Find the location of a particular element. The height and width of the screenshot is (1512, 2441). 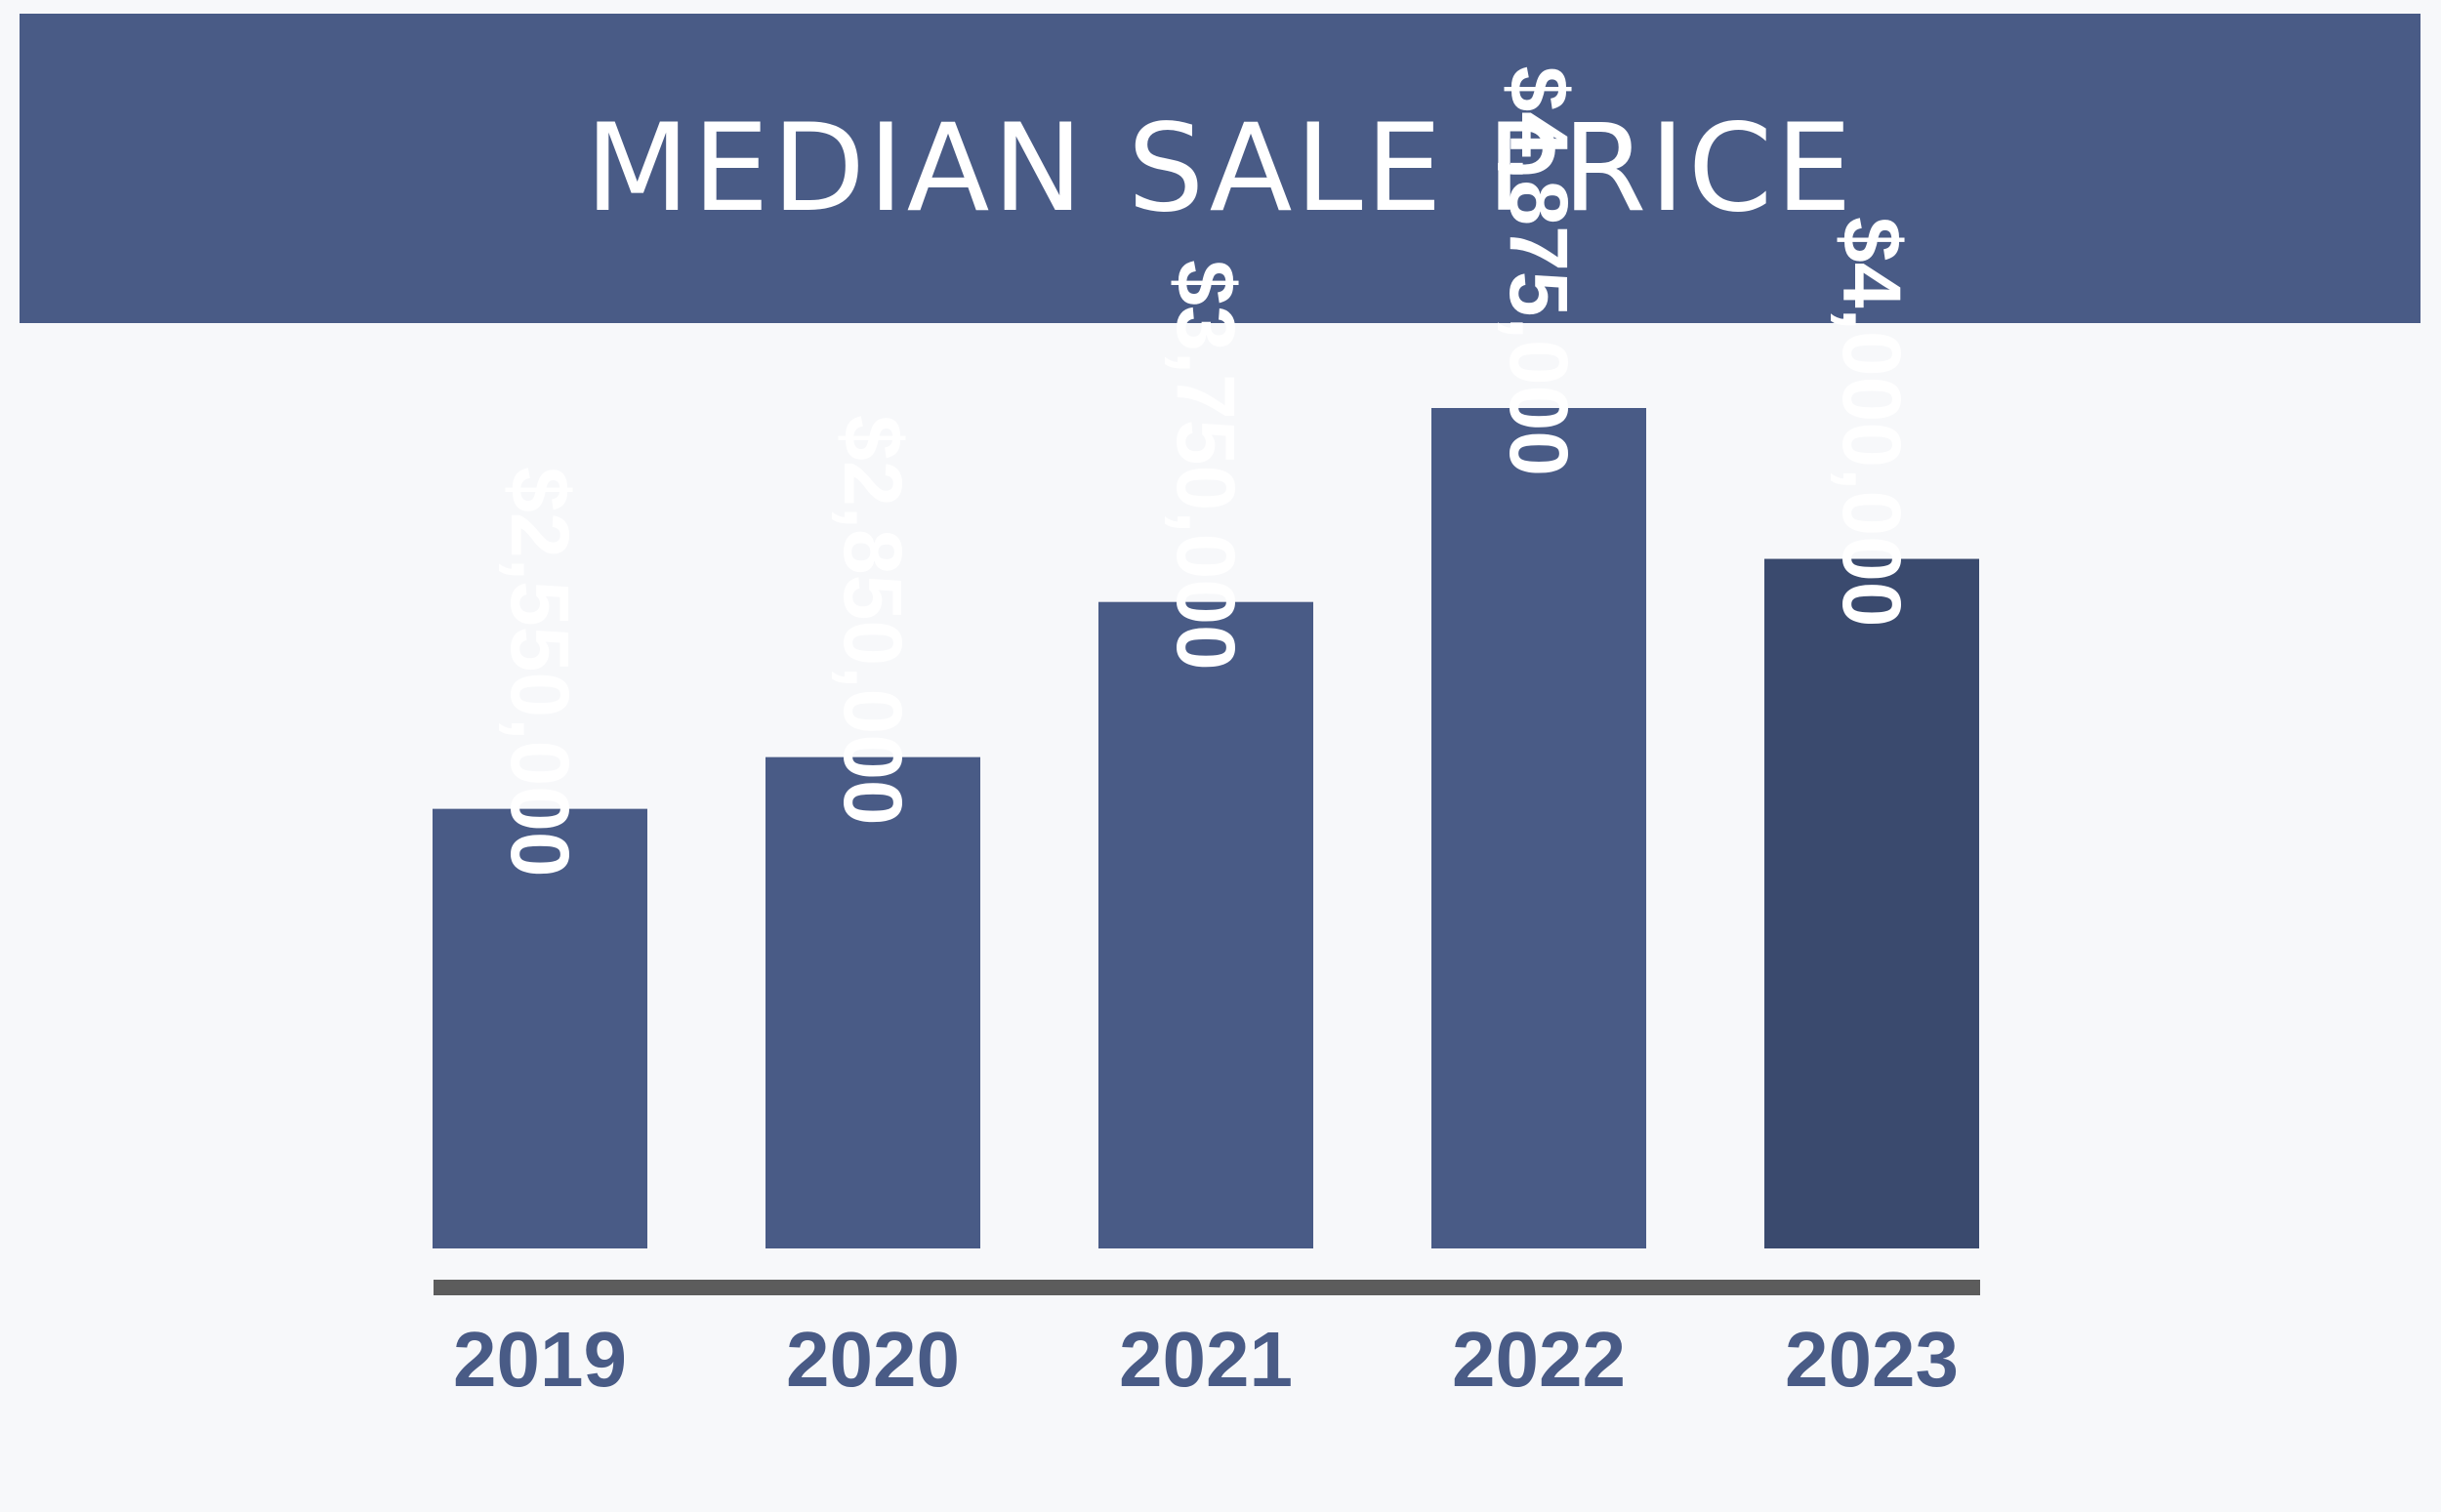

bar-2022 is located at coordinates (1539, 828).